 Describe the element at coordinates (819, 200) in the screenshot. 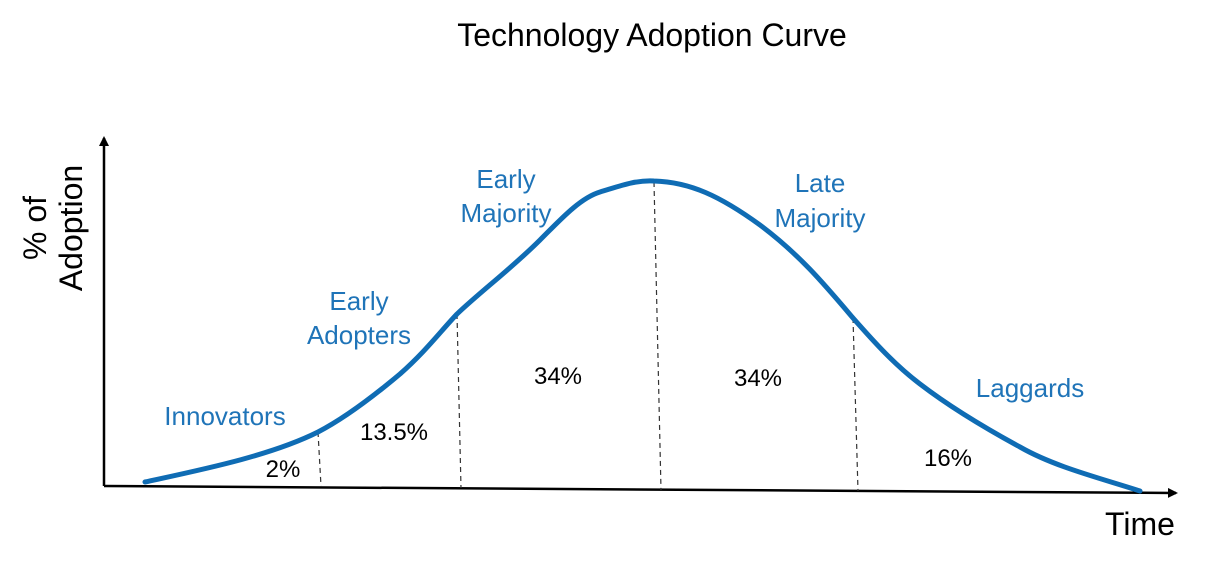

I see `segment-name-late-majority: Late Majority` at that location.